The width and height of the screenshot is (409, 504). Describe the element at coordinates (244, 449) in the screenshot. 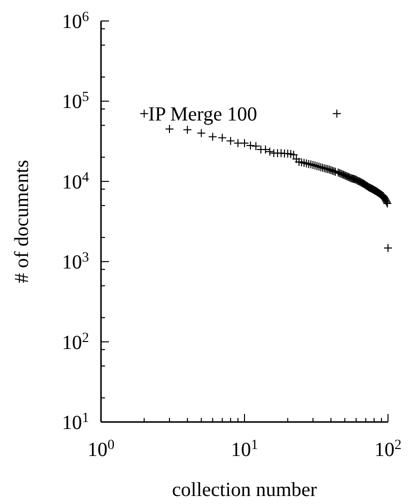

I see `x-tick-label: 10$^{1}$` at that location.